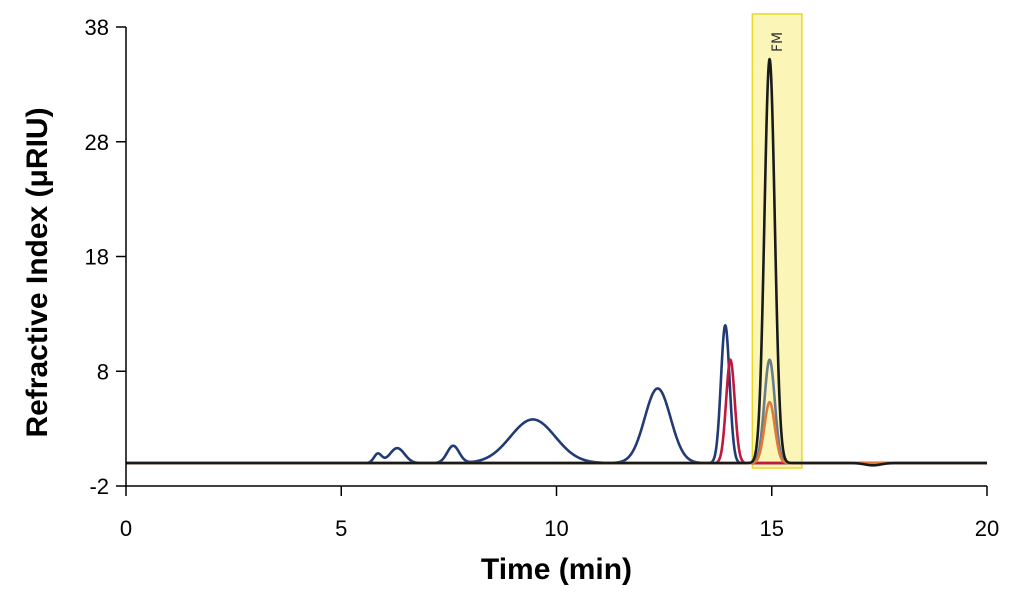 Image resolution: width=1022 pixels, height=610 pixels. I want to click on x-tick-label: 15, so click(772, 528).